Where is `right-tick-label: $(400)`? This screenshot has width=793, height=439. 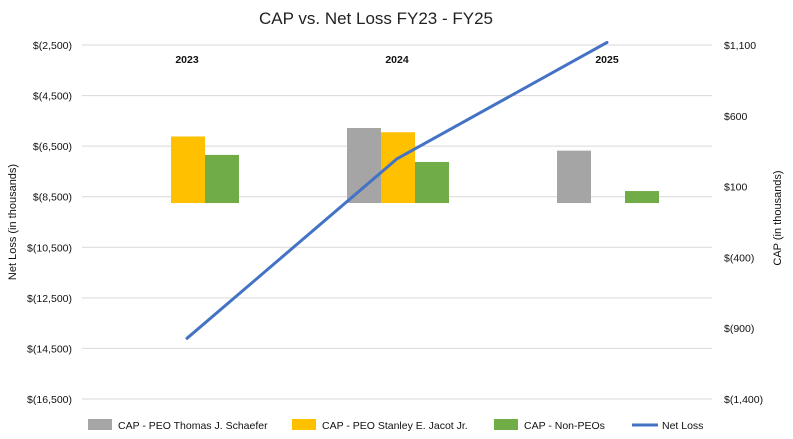 right-tick-label: $(400) is located at coordinates (739, 258).